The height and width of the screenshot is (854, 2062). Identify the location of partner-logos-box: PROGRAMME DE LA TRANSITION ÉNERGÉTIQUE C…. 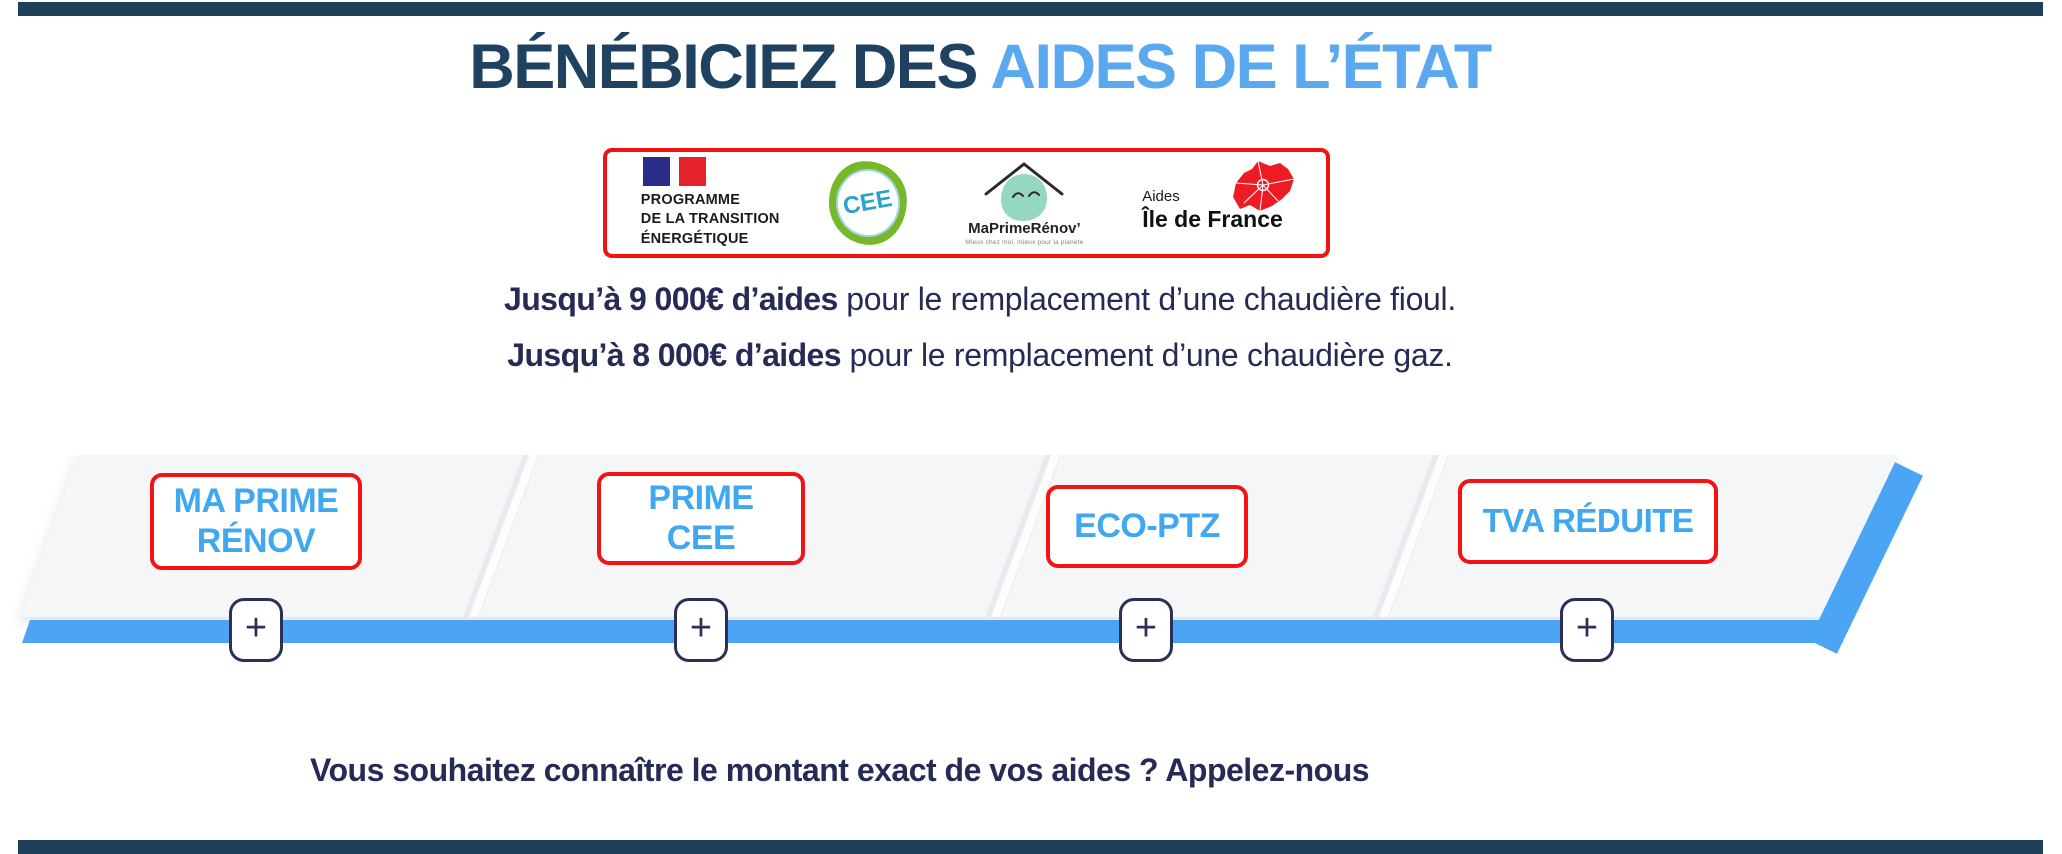
(966, 203).